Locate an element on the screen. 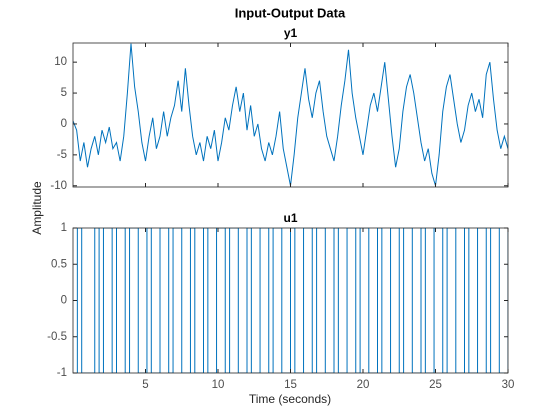 Image resolution: width=560 pixels, height=420 pixels. y-axis-label: Amplitude is located at coordinates (37, 208).